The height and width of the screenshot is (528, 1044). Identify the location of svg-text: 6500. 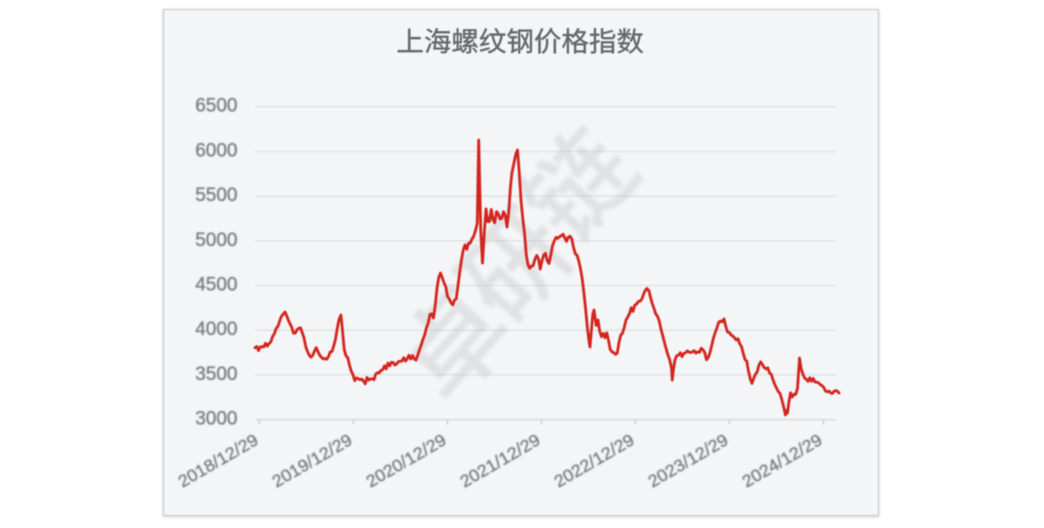
(216, 106).